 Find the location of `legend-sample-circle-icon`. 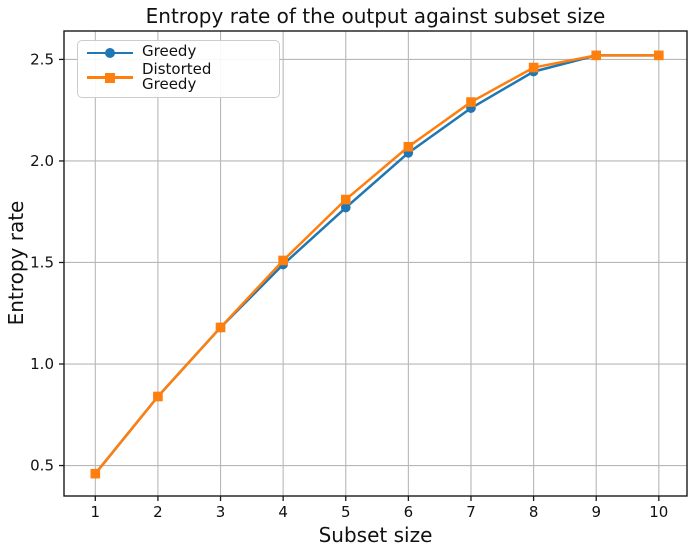

legend-sample-circle-icon is located at coordinates (110, 52).